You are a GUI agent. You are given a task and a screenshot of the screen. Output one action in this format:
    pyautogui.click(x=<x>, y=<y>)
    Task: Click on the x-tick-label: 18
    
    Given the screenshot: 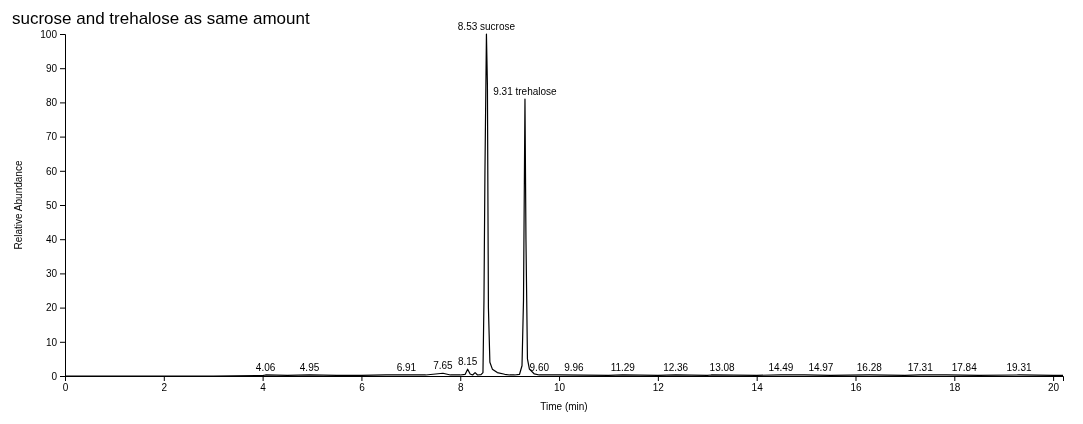 What is the action you would take?
    pyautogui.click(x=955, y=388)
    